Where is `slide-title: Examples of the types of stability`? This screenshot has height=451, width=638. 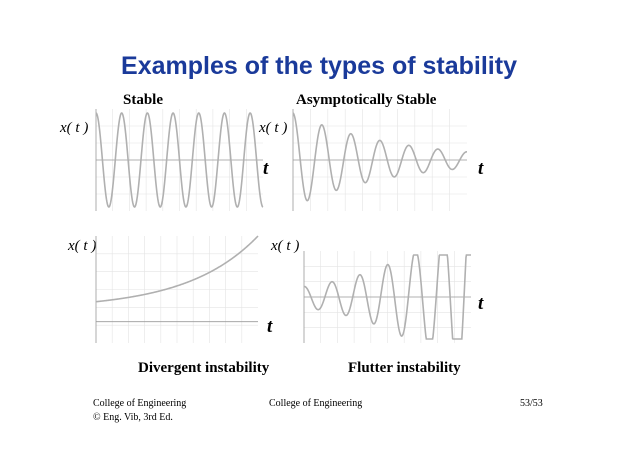
slide-title: Examples of the types of stability is located at coordinates (319, 66).